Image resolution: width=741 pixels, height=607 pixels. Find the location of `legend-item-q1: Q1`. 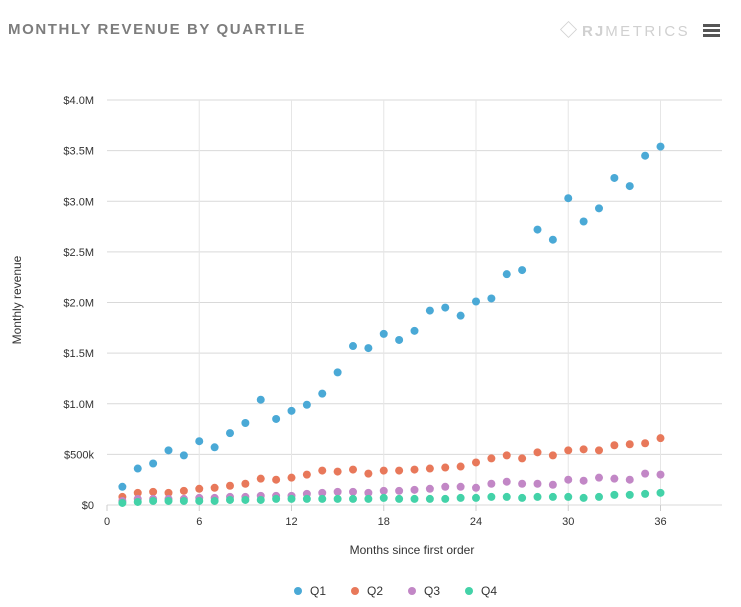

legend-item-q1: Q1 is located at coordinates (310, 591).